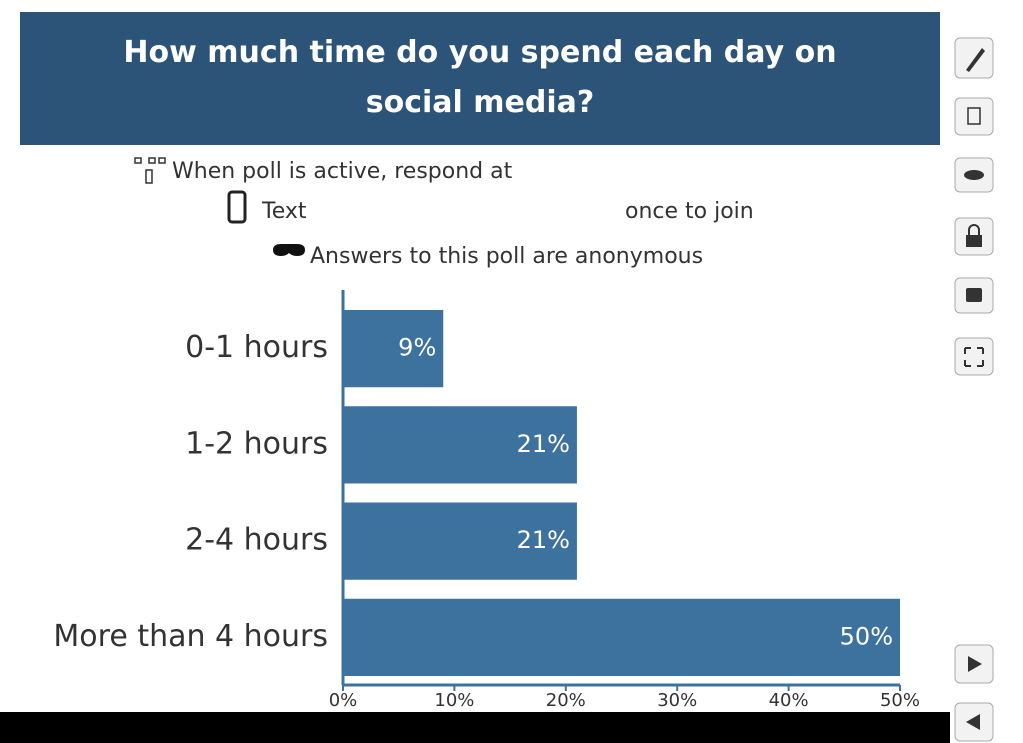 This screenshot has height=743, width=1023. What do you see at coordinates (974, 229) in the screenshot?
I see `lock-shackle` at bounding box center [974, 229].